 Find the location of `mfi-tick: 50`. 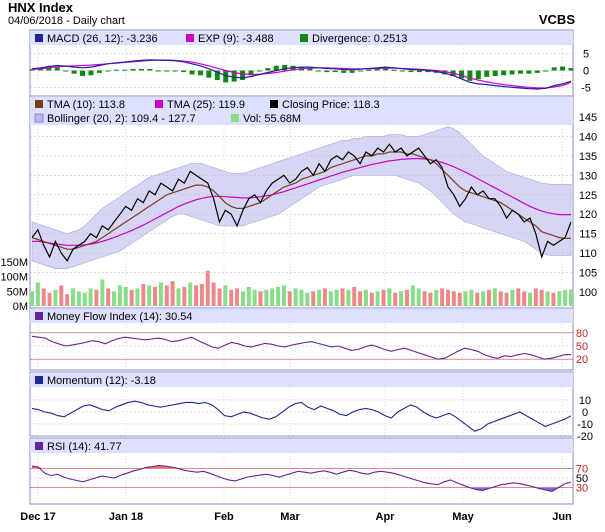

mfi-tick: 50 is located at coordinates (582, 347).